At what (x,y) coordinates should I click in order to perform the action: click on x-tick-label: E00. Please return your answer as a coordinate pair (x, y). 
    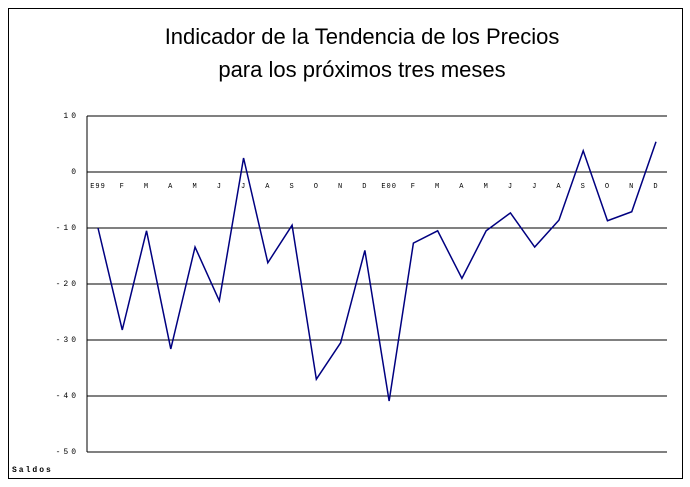
    Looking at the image, I should click on (389, 187).